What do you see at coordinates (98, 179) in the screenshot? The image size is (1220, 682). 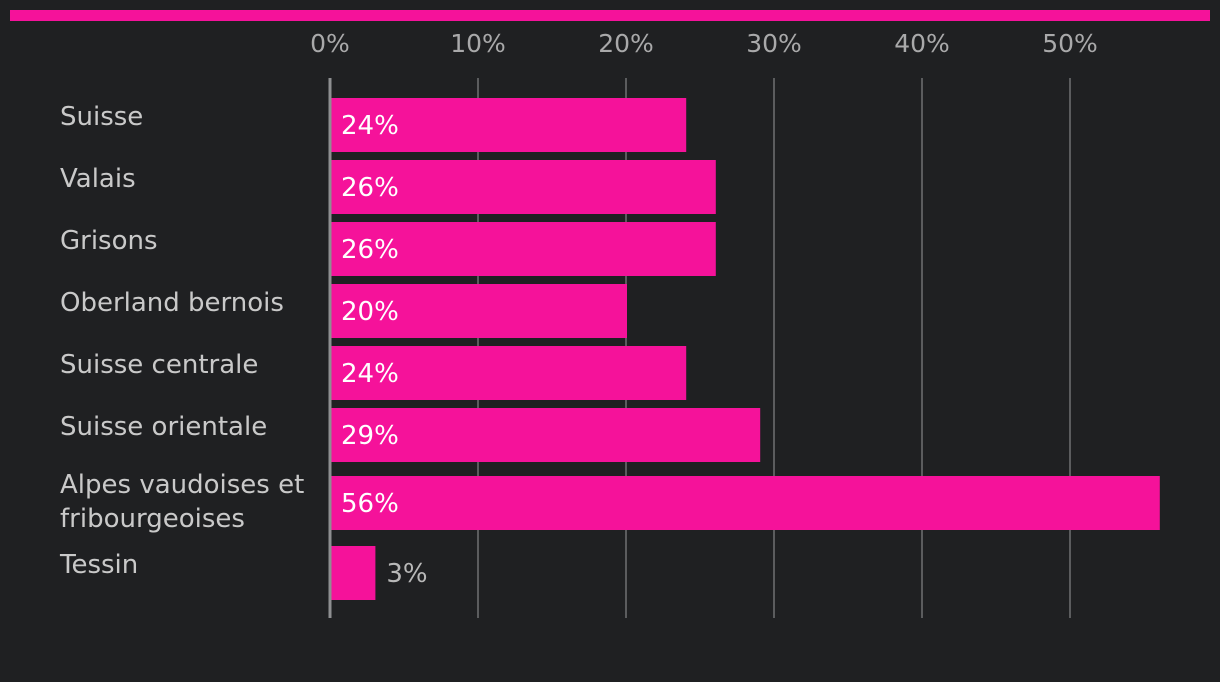 I see `category-label: Valais` at bounding box center [98, 179].